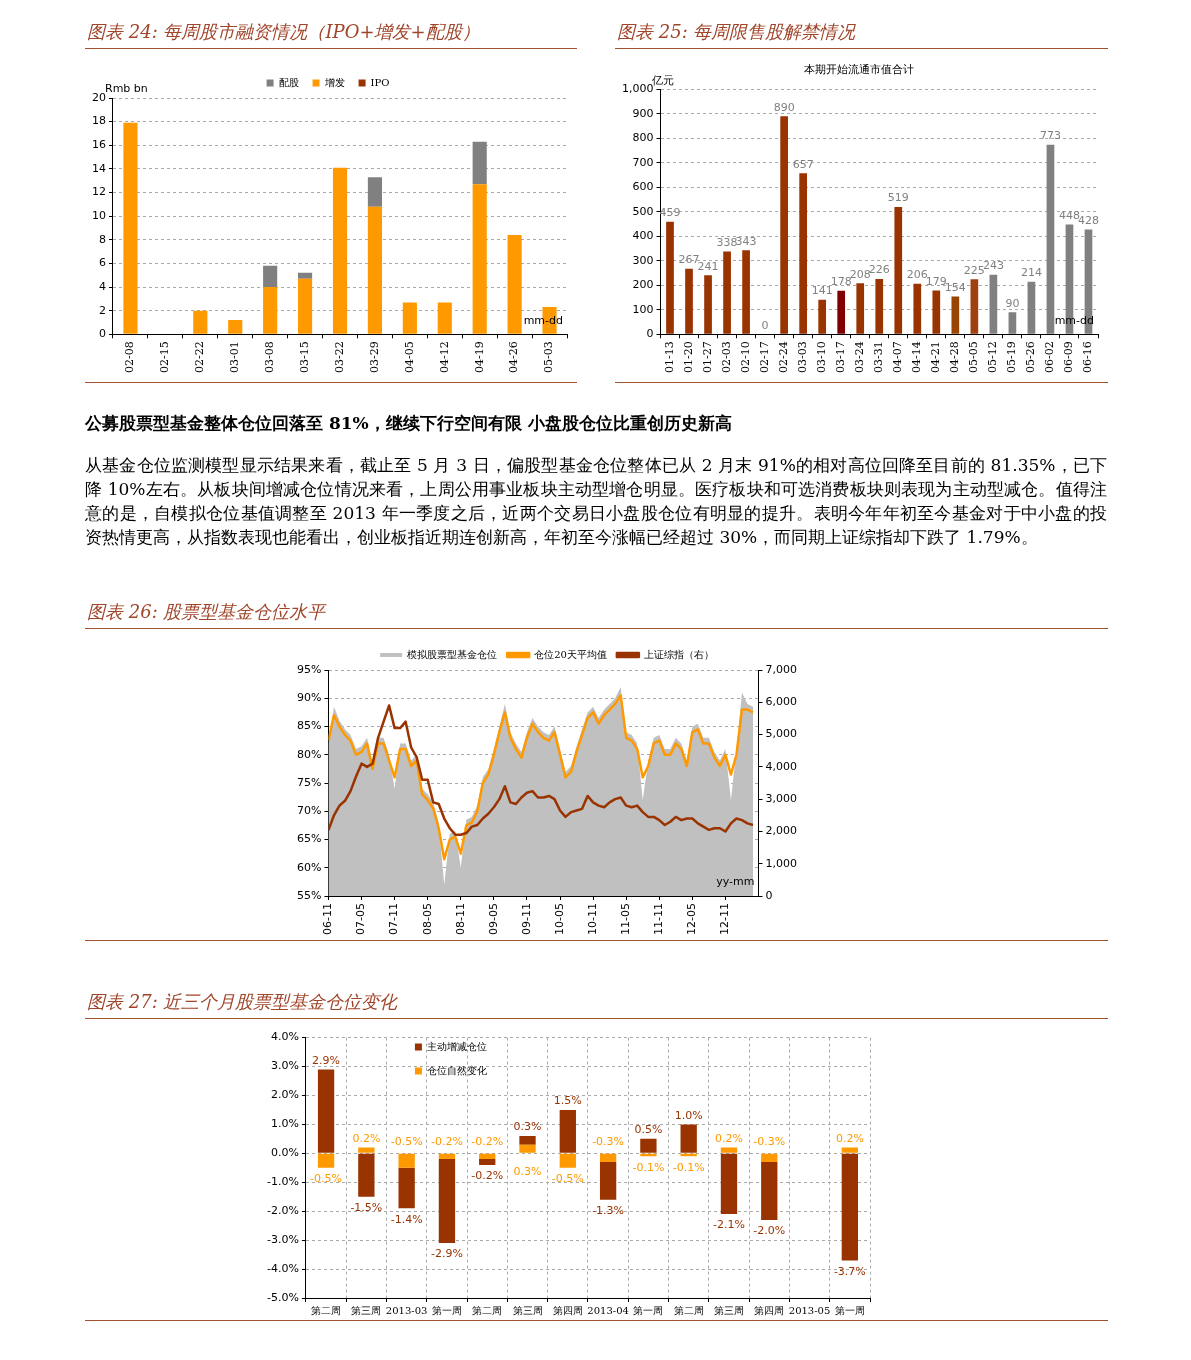  Describe the element at coordinates (781, 669) in the screenshot. I see `y2-tick-label: 7,000` at that location.